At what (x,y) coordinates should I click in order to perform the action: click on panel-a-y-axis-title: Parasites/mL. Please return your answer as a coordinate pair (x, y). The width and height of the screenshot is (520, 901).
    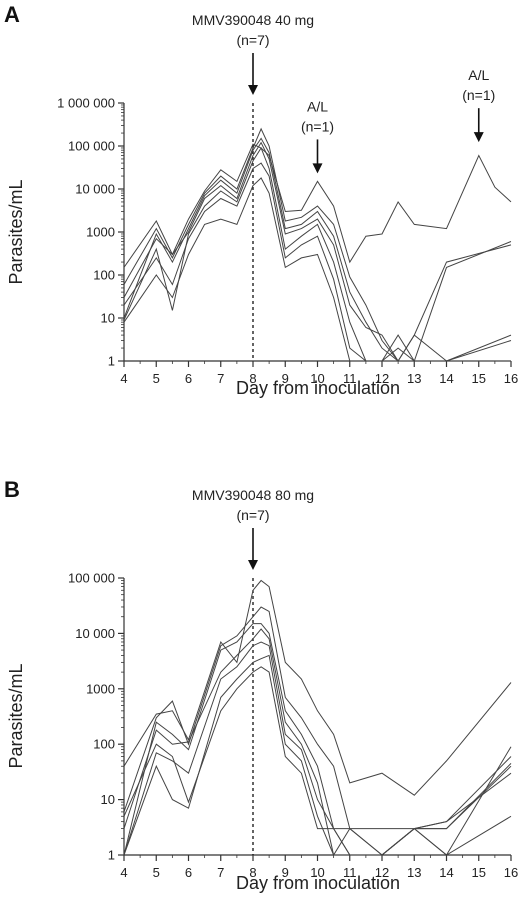
    Looking at the image, I should click on (16, 231).